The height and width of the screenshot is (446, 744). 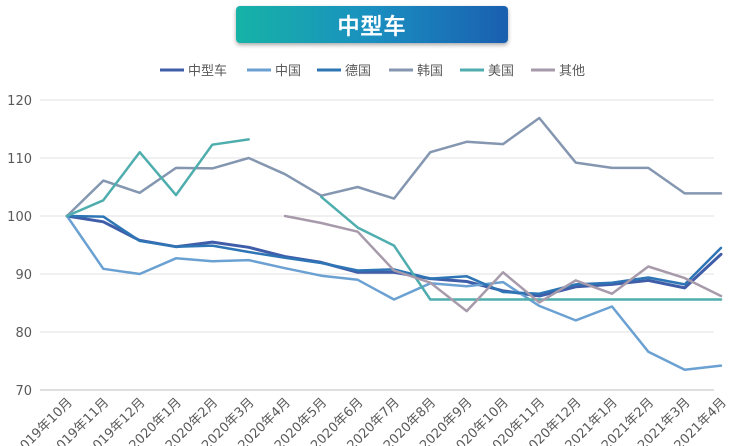 I want to click on legend-label: 韩国, so click(x=430, y=71).